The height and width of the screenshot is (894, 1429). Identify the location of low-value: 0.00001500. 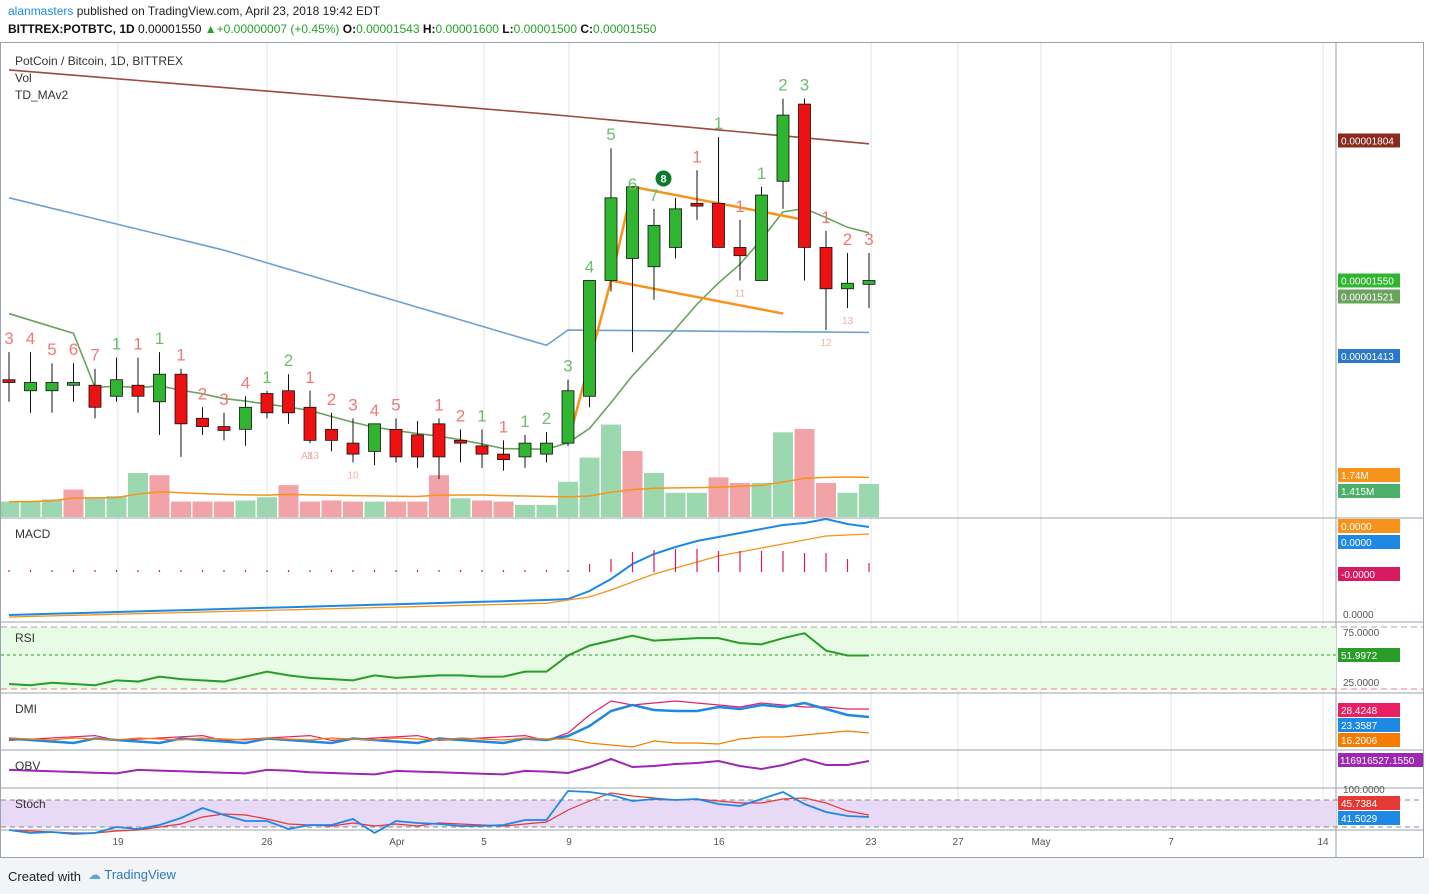
(545, 29).